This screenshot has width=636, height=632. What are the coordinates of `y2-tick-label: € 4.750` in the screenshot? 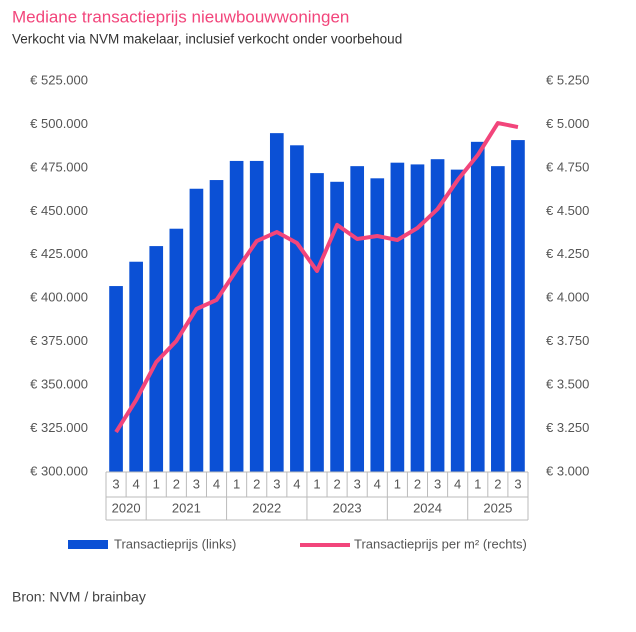 It's located at (567, 166).